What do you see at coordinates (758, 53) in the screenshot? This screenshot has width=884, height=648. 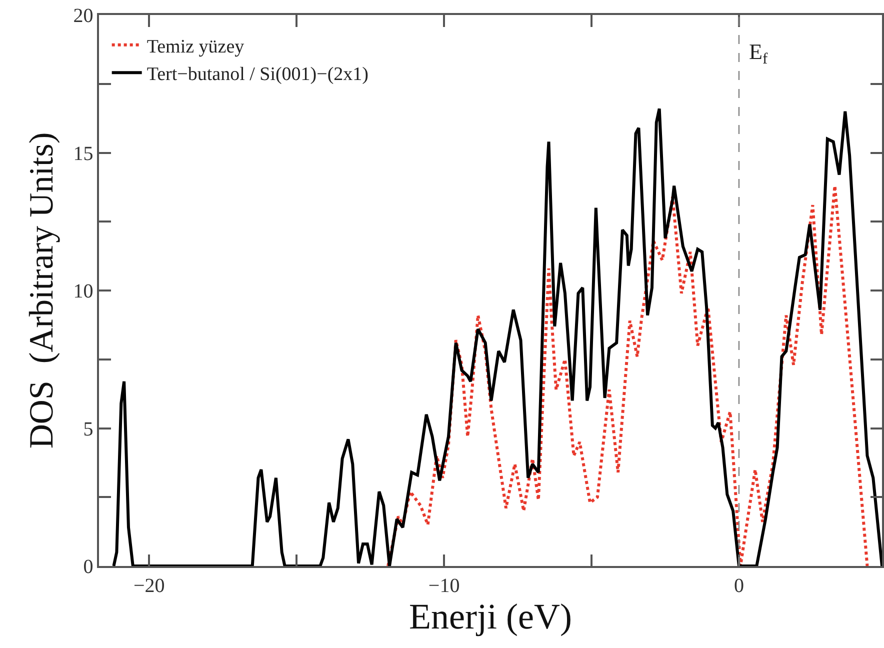 I see `ref-line-label: E$_{f}$` at bounding box center [758, 53].